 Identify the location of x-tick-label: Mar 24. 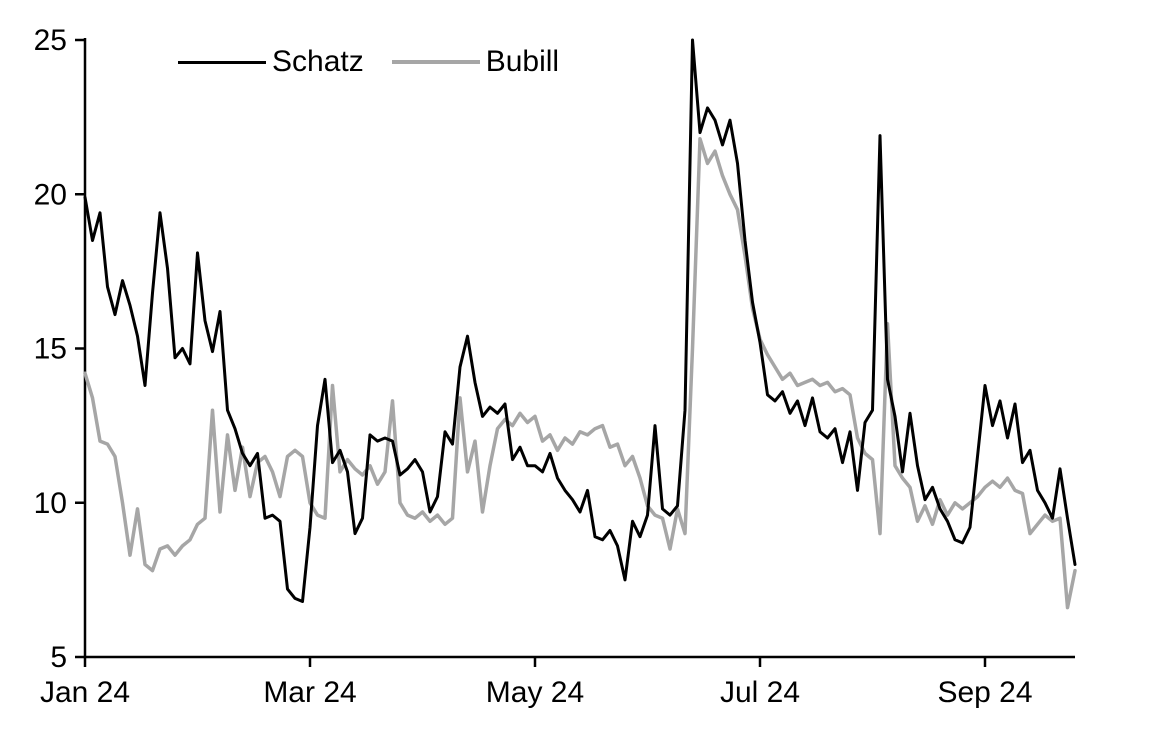
(309, 692).